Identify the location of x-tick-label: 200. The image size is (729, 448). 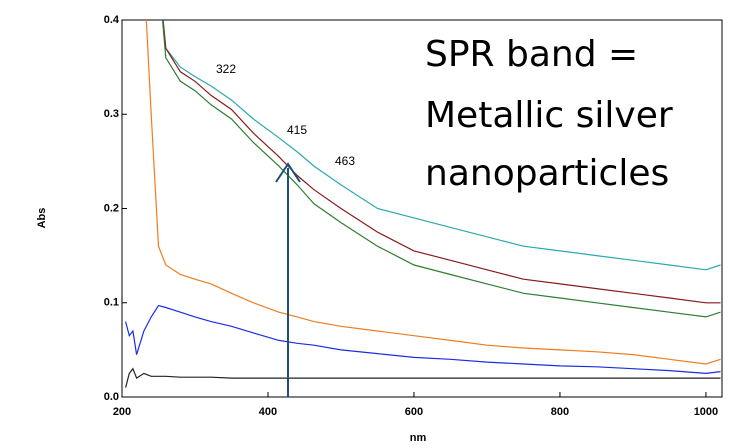
(122, 412).